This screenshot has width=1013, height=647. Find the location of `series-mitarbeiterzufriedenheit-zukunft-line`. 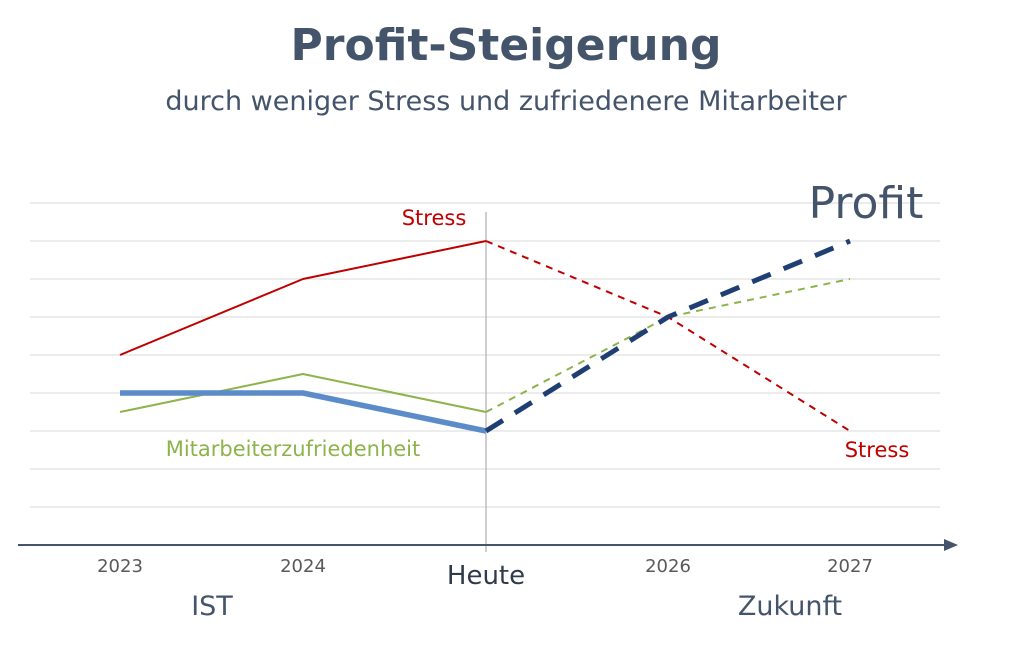

series-mitarbeiterzufriedenheit-zukunft-line is located at coordinates (668, 345).